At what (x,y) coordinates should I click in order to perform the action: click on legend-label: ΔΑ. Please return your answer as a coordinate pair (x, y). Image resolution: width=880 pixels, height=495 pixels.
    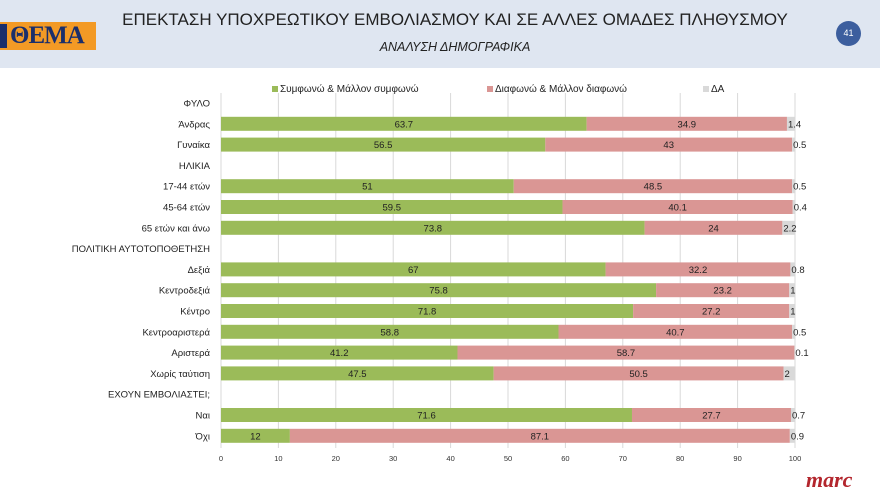
    Looking at the image, I should click on (718, 89).